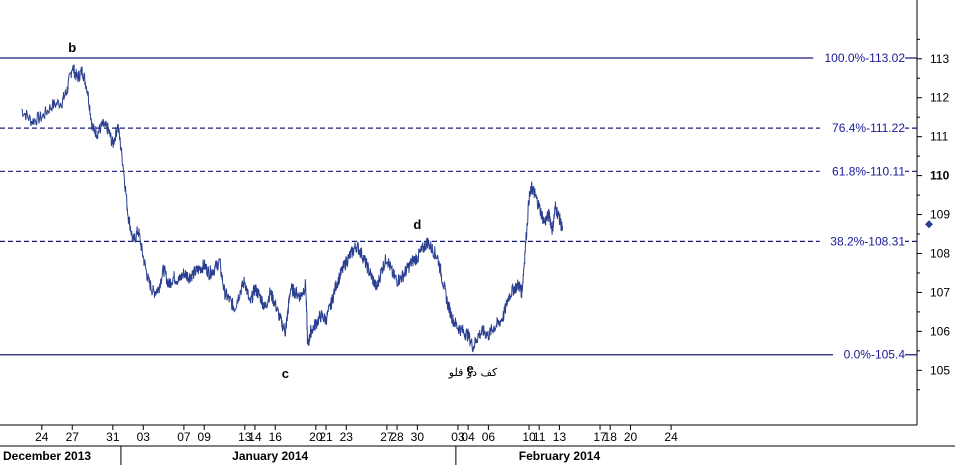  What do you see at coordinates (940, 176) in the screenshot?
I see `y-tick-label-3: 110` at bounding box center [940, 176].